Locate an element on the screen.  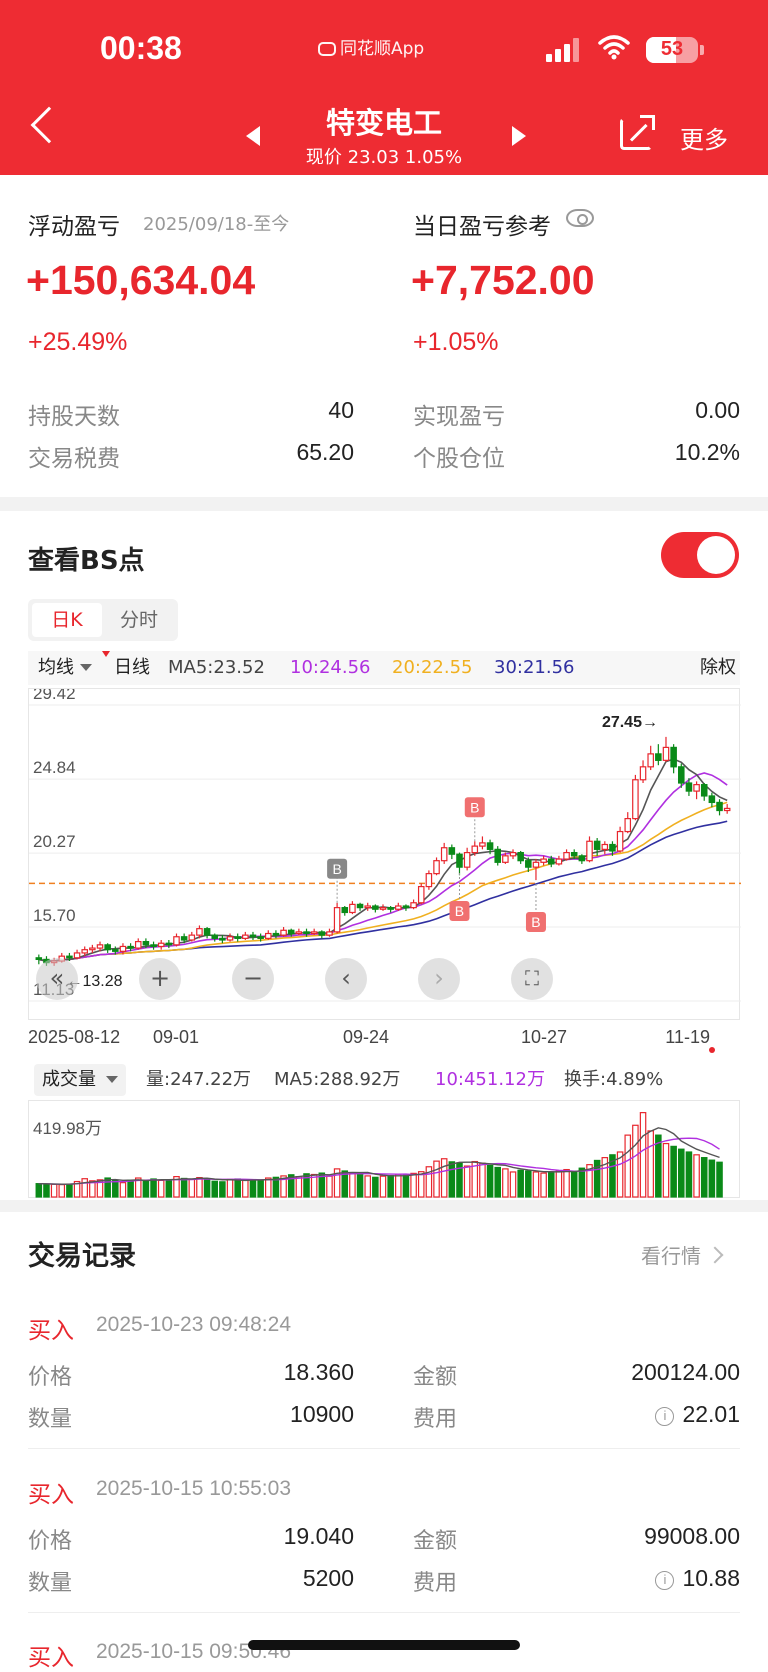
volume-axis-label: 419.98万 is located at coordinates (67, 1128).